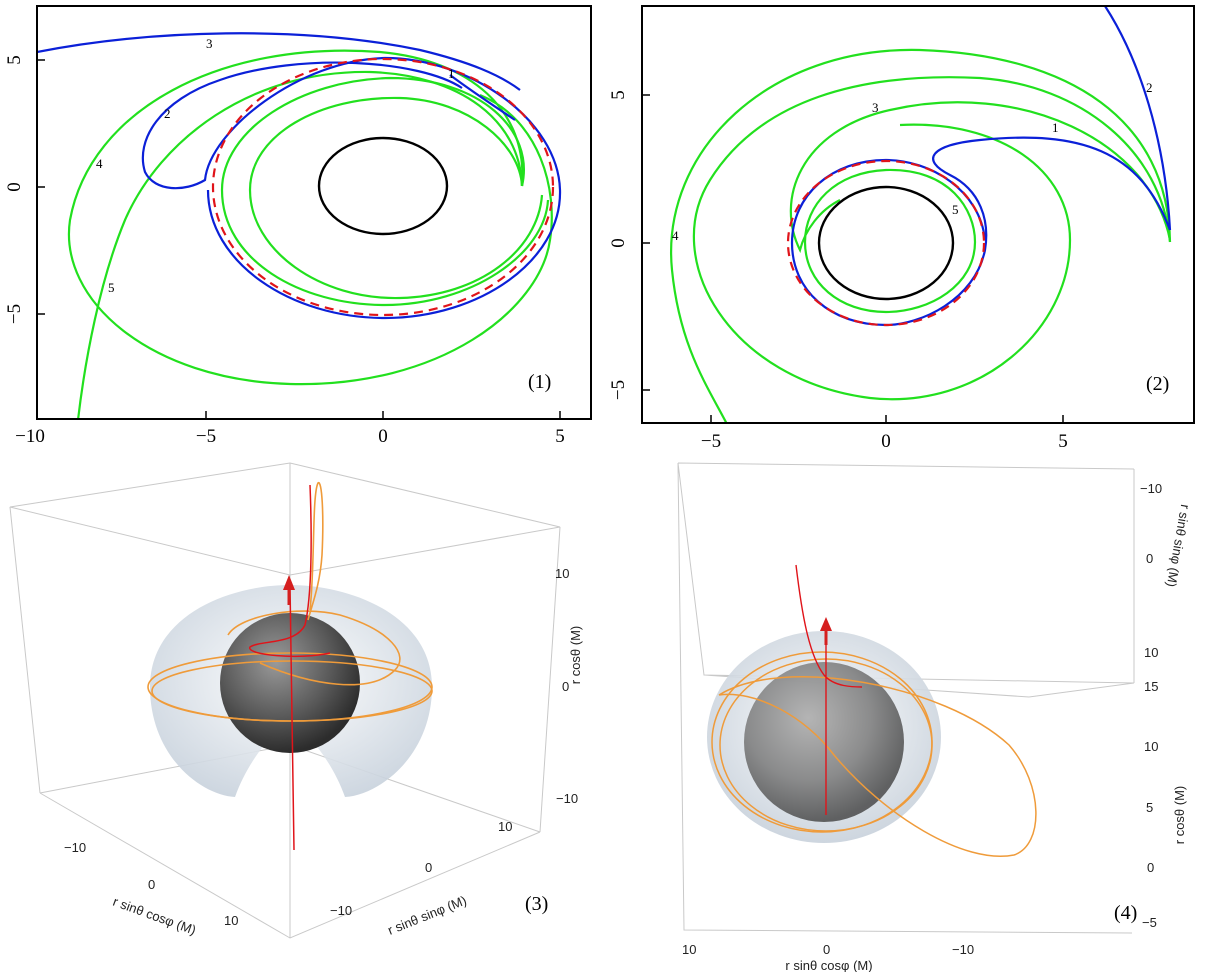 Image resolution: width=1208 pixels, height=972 pixels. Describe the element at coordinates (1125, 913) in the screenshot. I see `panel-label: (4)` at that location.